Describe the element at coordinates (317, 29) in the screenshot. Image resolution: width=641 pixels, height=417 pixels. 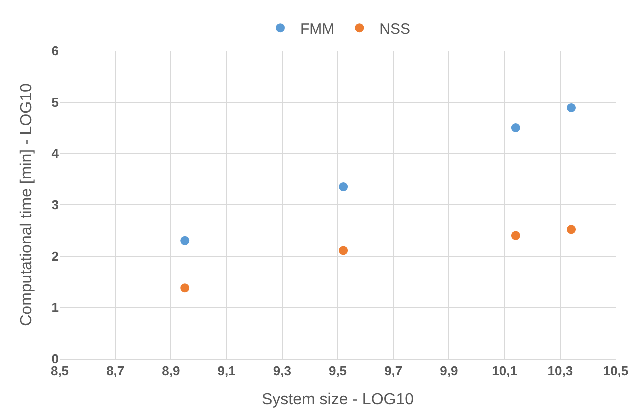
I see `legend-label: FMM` at that location.